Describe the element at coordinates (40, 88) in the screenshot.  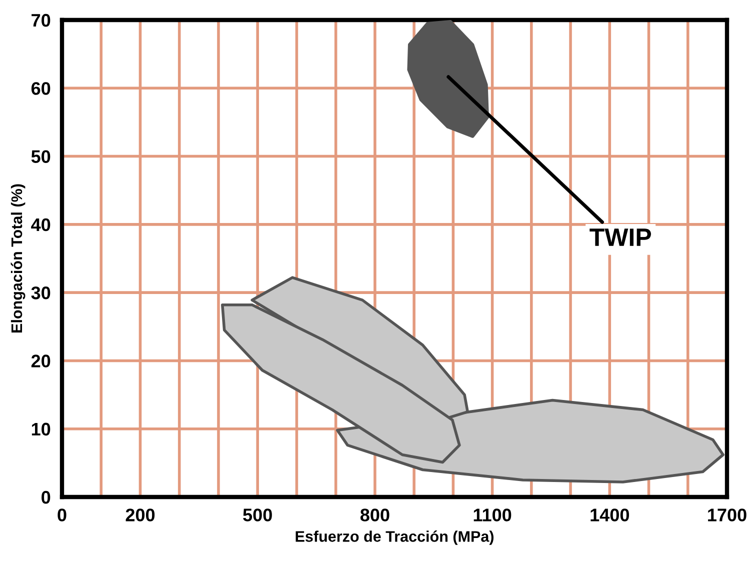
I see `y-tick-label: 60` at that location.